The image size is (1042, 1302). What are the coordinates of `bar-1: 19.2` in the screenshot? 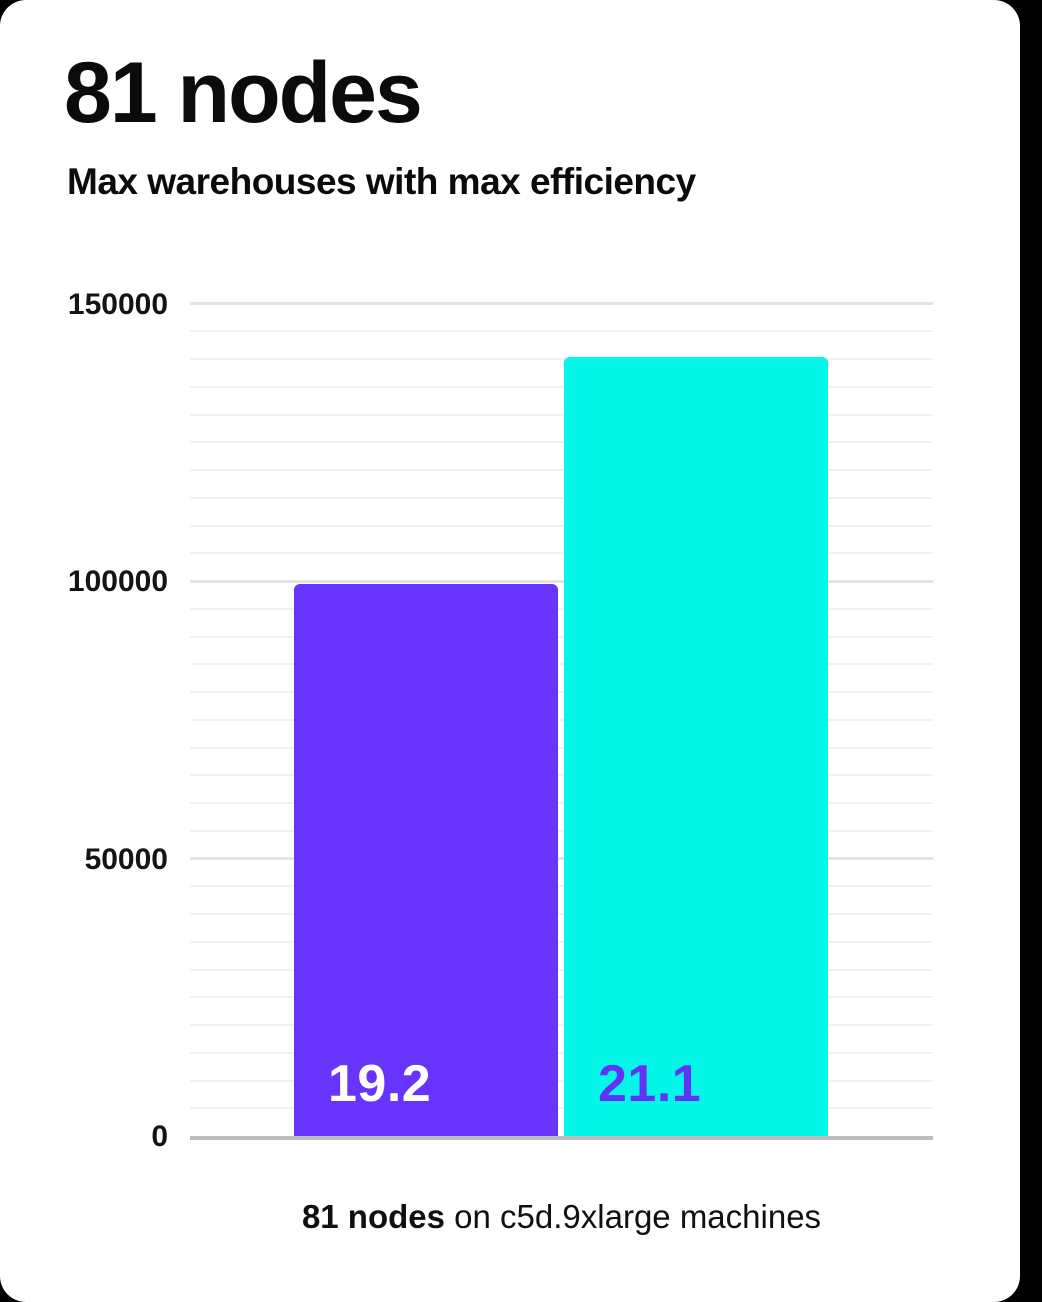 It's located at (426, 859).